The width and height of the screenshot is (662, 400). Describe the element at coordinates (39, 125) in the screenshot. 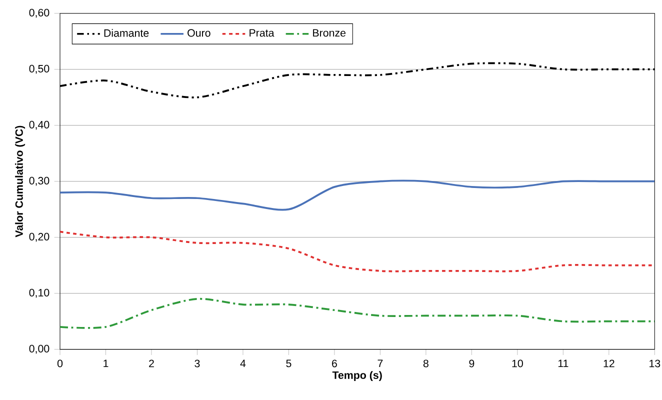

I see `y-tick-label: 0,40` at that location.